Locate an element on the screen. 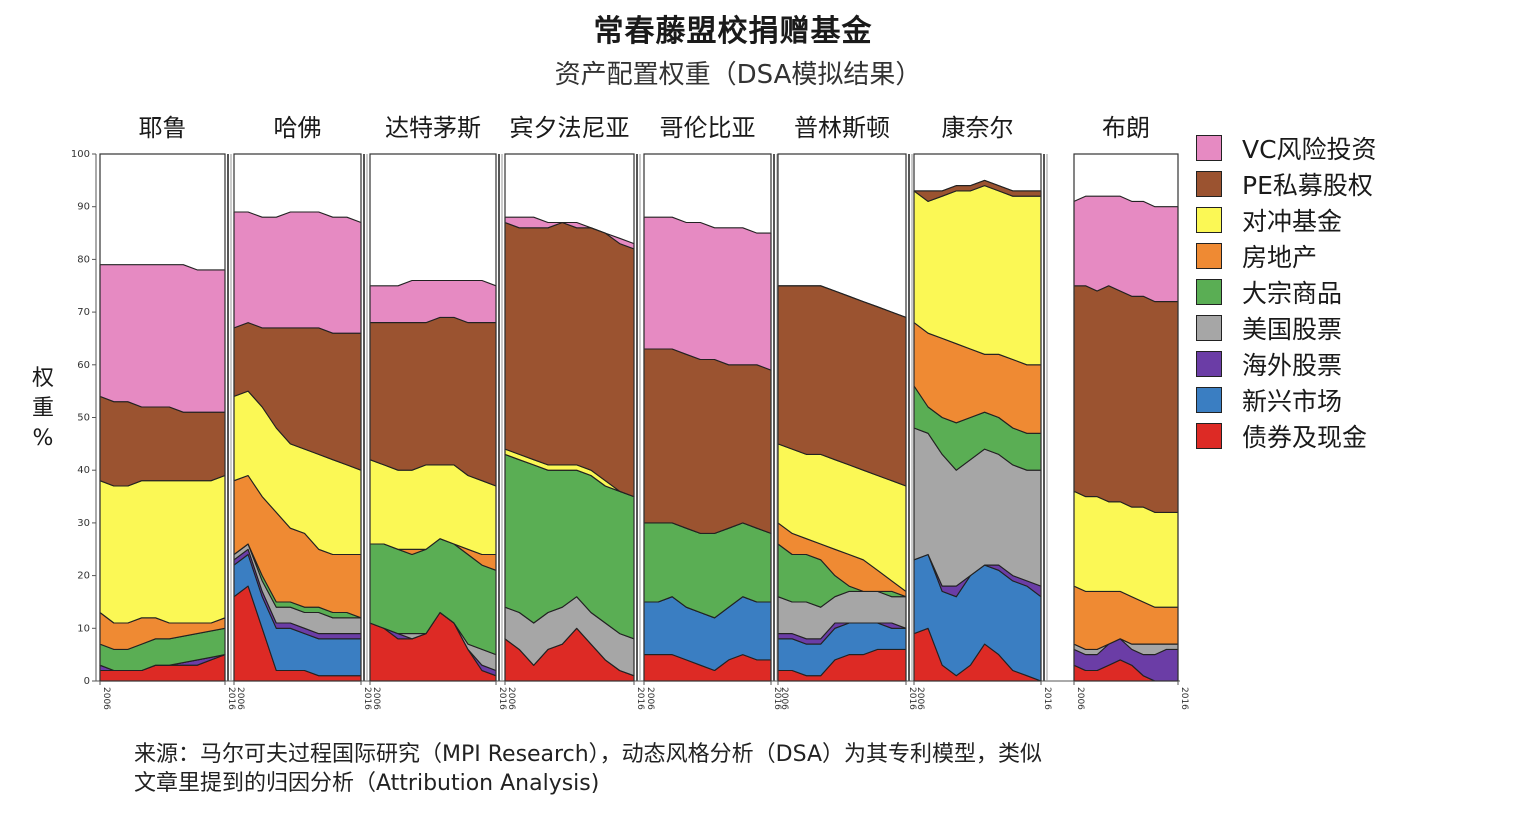 Image resolution: width=1516 pixels, height=822 pixels. legend-label: 新兴市场 is located at coordinates (1292, 401).